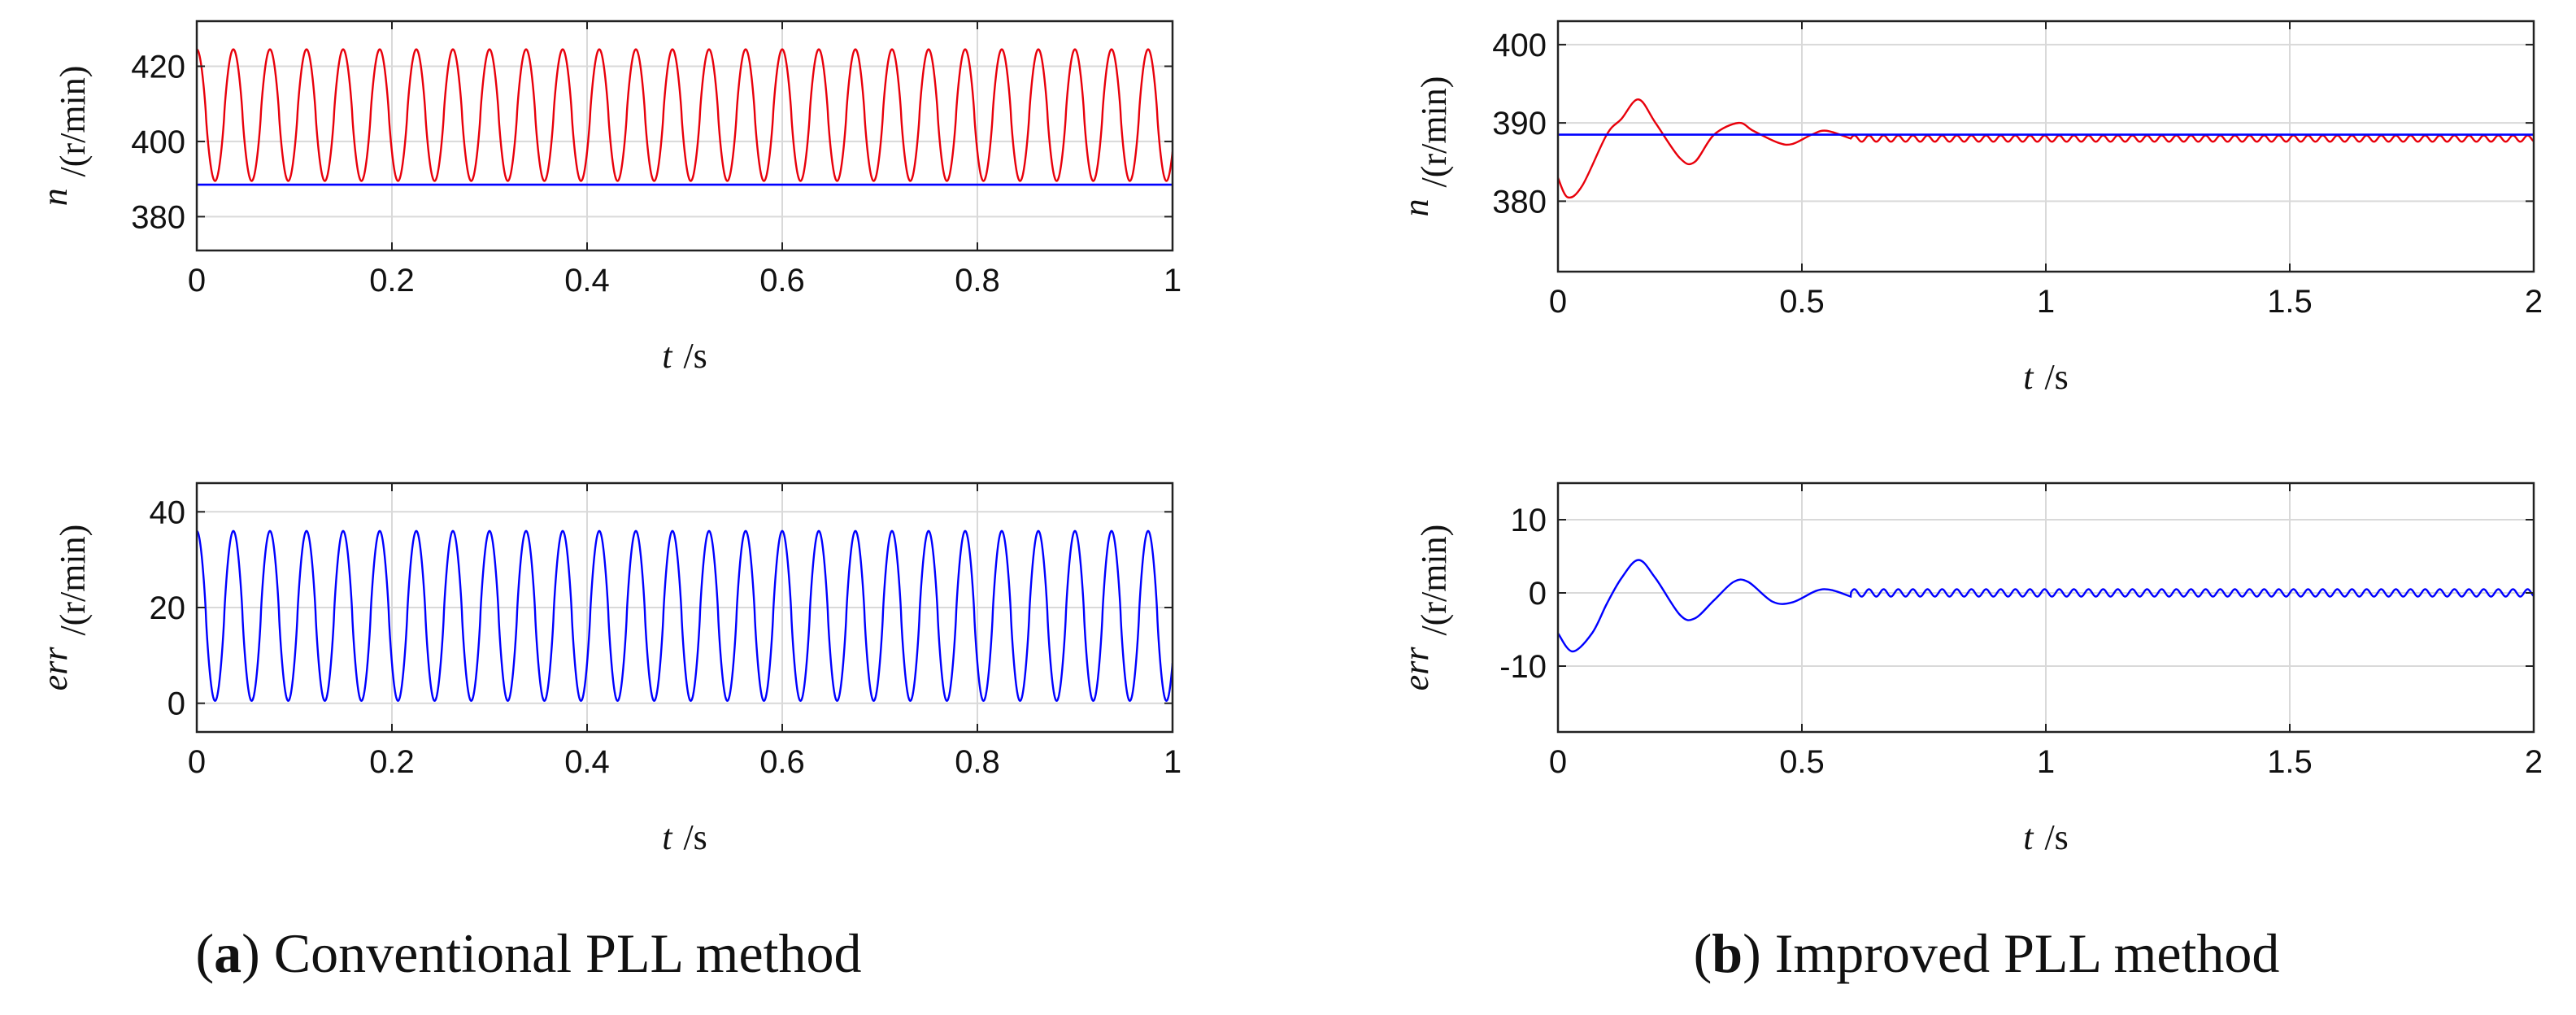  Describe the element at coordinates (1523, 667) in the screenshot. I see `y-tick-label: -10` at that location.